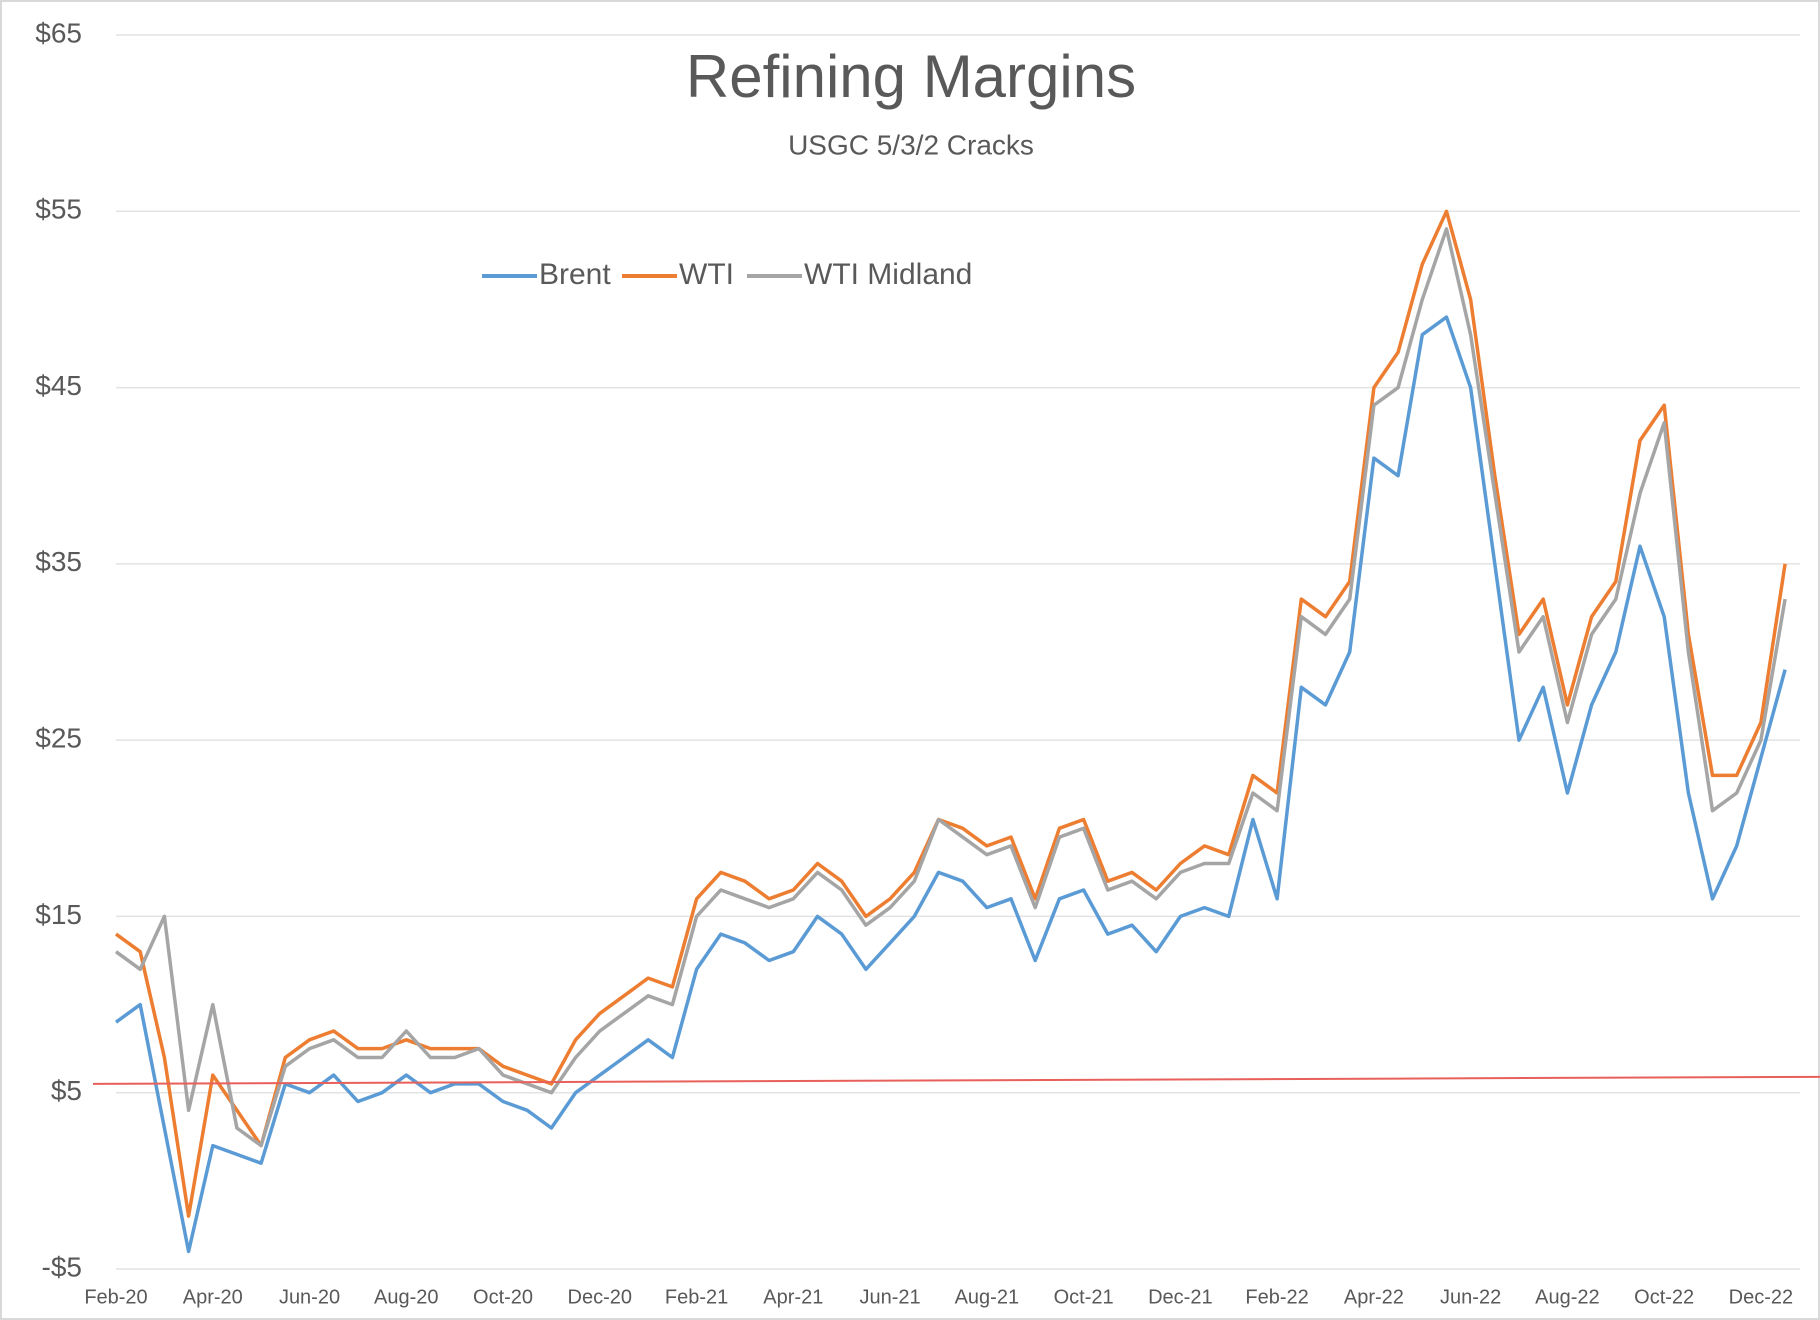 This screenshot has height=1320, width=1820. I want to click on x-tick-label: Dec-22, so click(1761, 1297).